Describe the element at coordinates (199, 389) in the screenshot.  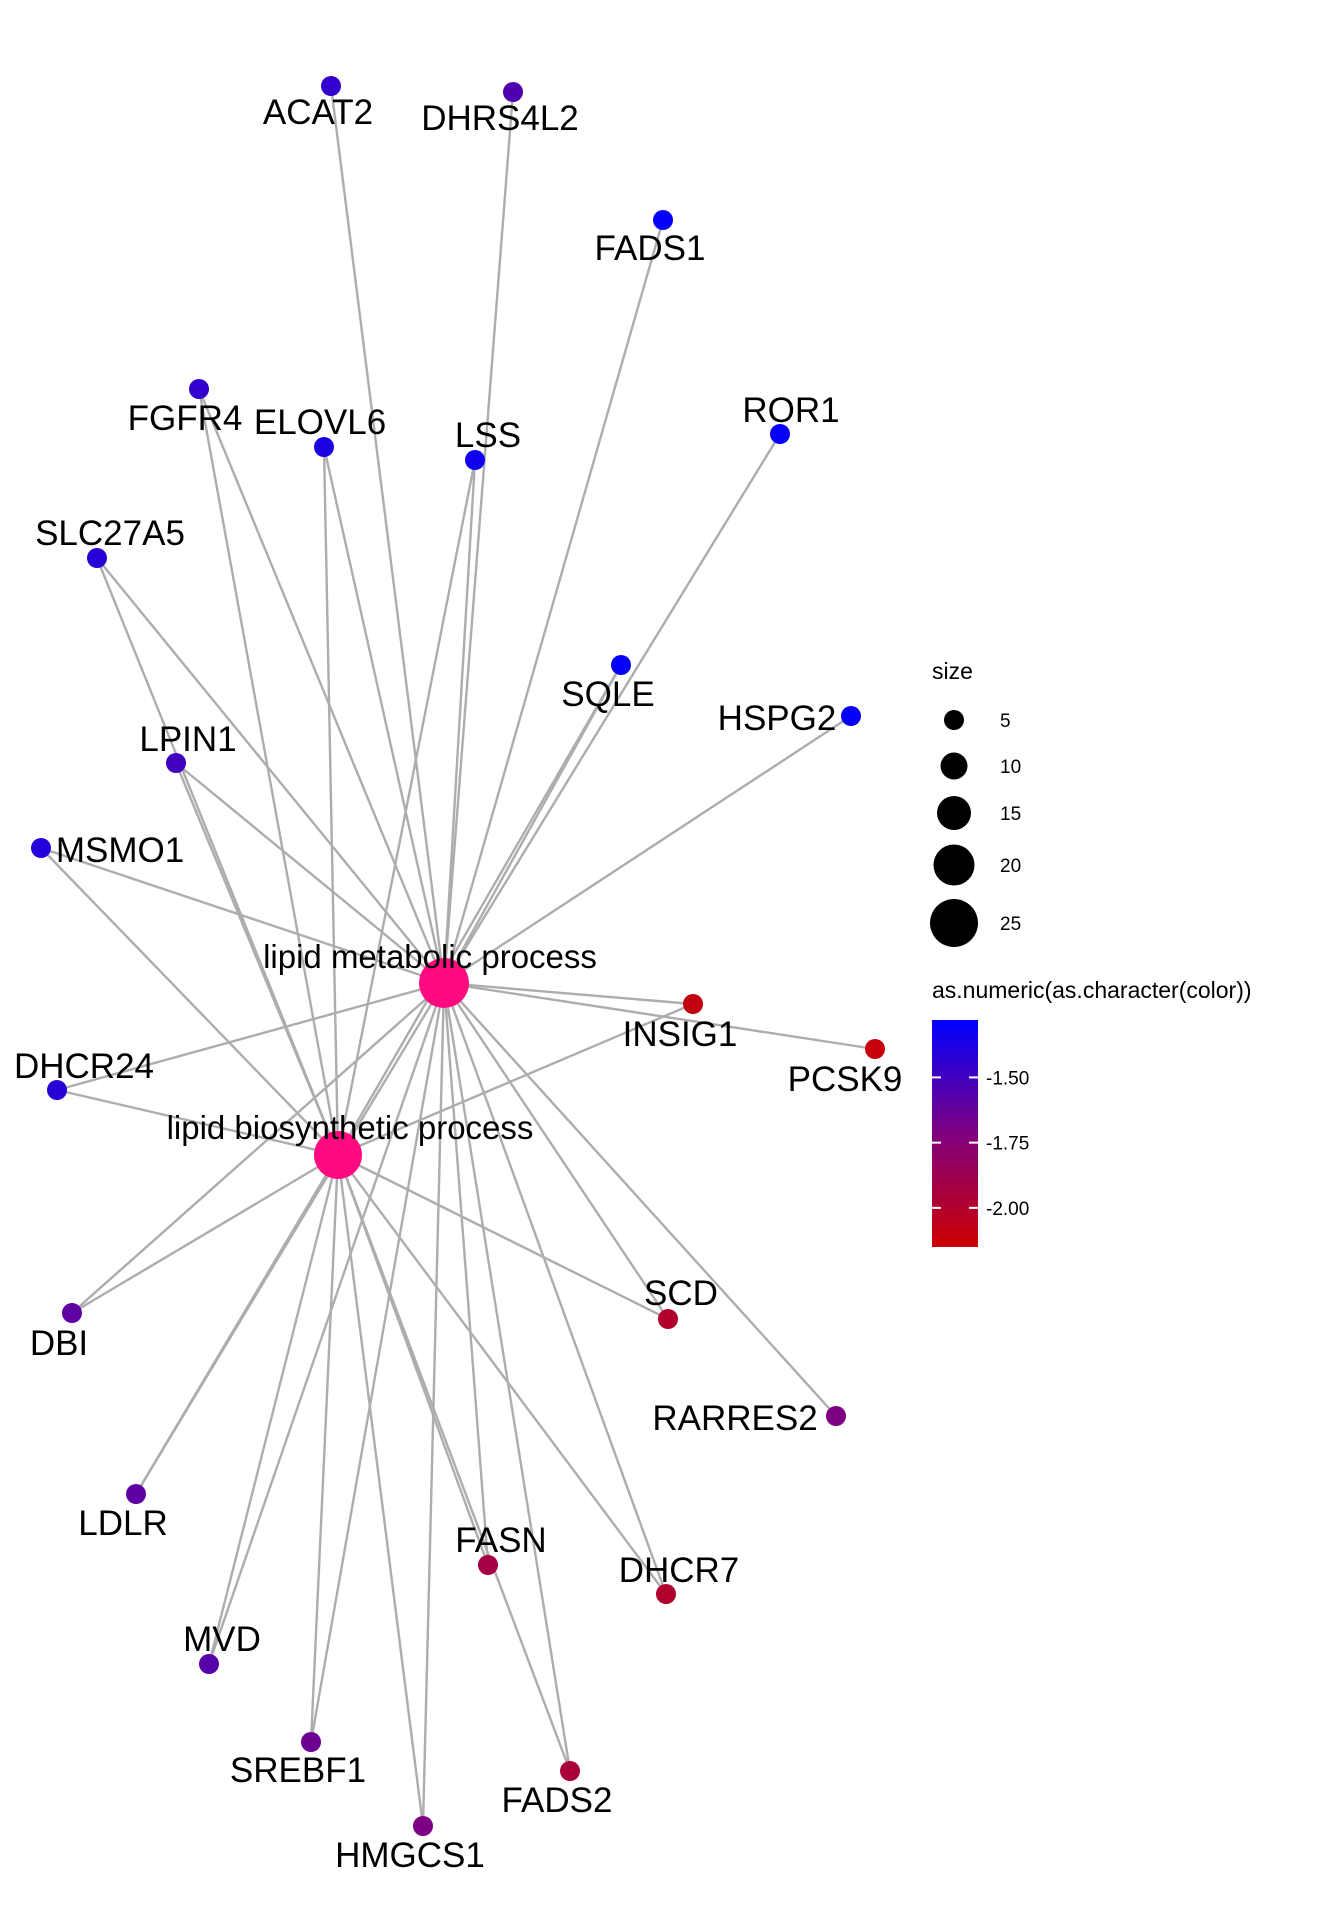
I see `gene-node-fgfr4` at that location.